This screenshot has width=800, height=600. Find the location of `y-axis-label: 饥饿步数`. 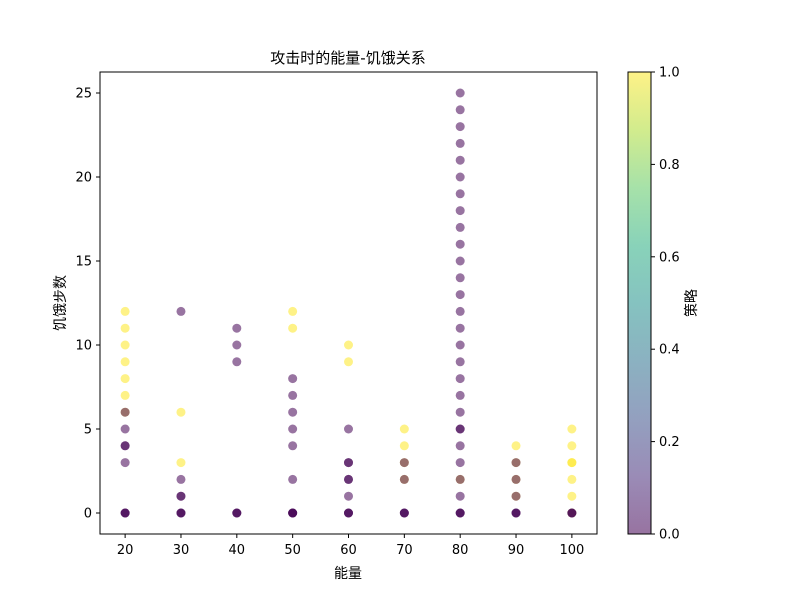

y-axis-label: 饥饿步数 is located at coordinates (61, 303).